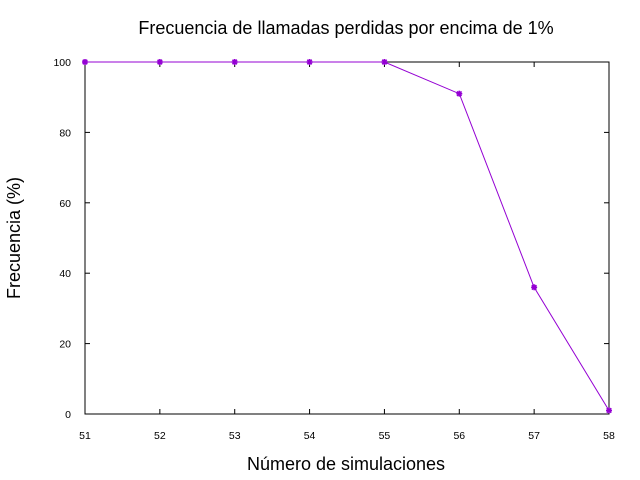 This screenshot has width=640, height=480. What do you see at coordinates (85, 436) in the screenshot?
I see `x-tick-label: 51` at bounding box center [85, 436].